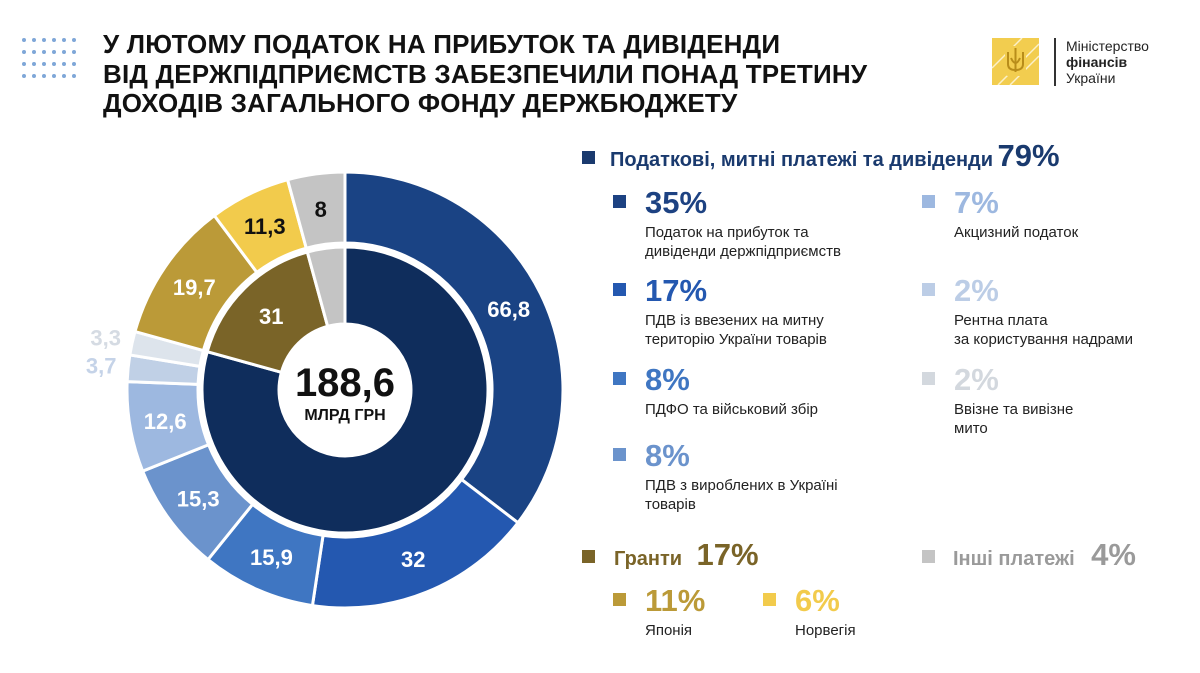 The image size is (1200, 673). I want to click on grants-label: Гранти, so click(648, 559).